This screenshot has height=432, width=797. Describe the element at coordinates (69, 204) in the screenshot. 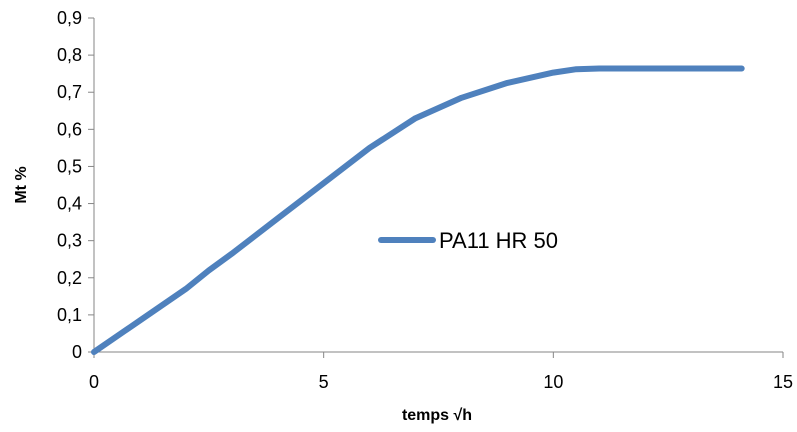

I see `y-tick-label: 0,4` at that location.